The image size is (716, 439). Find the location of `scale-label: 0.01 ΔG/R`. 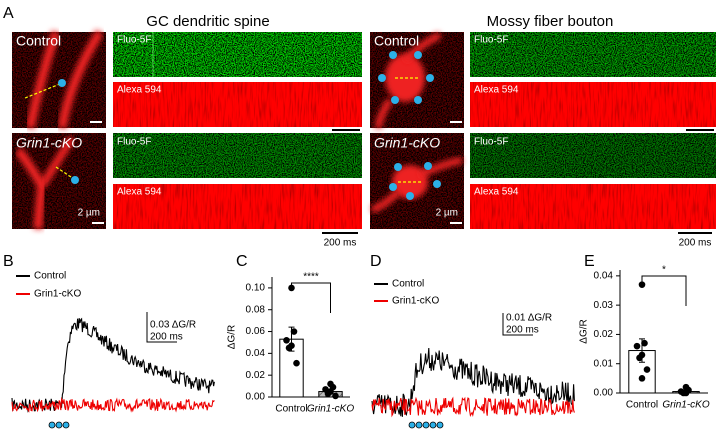

scale-label: 0.01 ΔG/R is located at coordinates (529, 318).